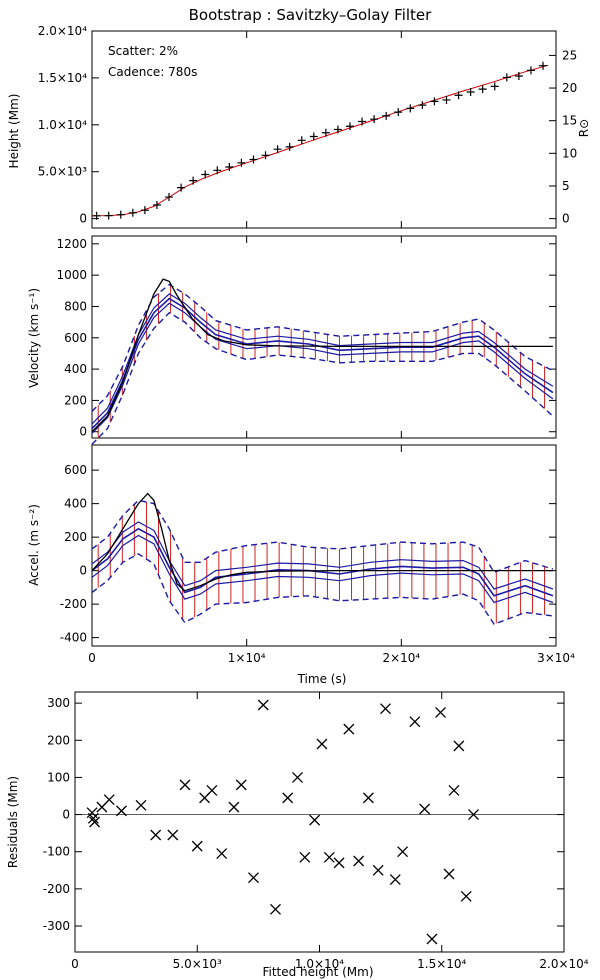 Image resolution: width=600 pixels, height=980 pixels. What do you see at coordinates (322, 347) in the screenshot?
I see `velocity-outer-upper-line` at bounding box center [322, 347].